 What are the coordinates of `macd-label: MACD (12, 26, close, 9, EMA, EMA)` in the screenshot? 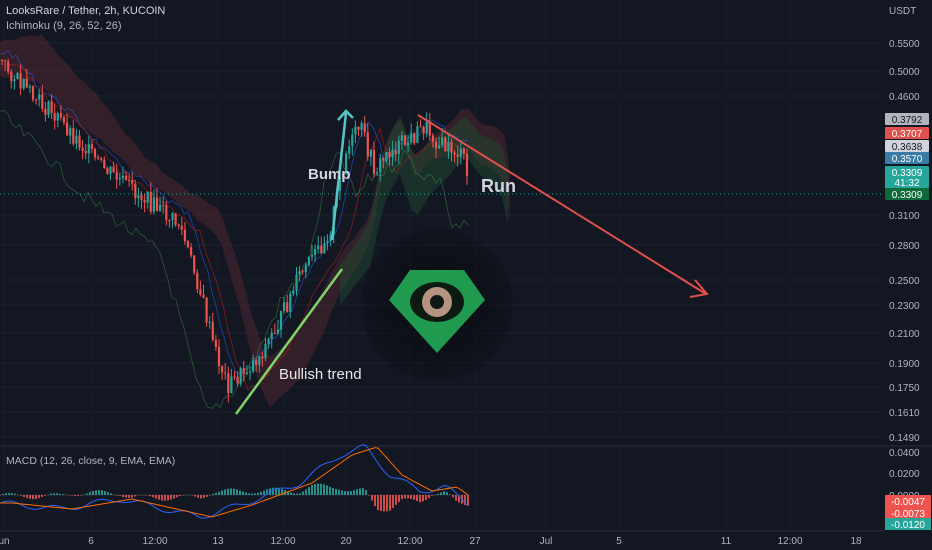 It's located at (90, 461).